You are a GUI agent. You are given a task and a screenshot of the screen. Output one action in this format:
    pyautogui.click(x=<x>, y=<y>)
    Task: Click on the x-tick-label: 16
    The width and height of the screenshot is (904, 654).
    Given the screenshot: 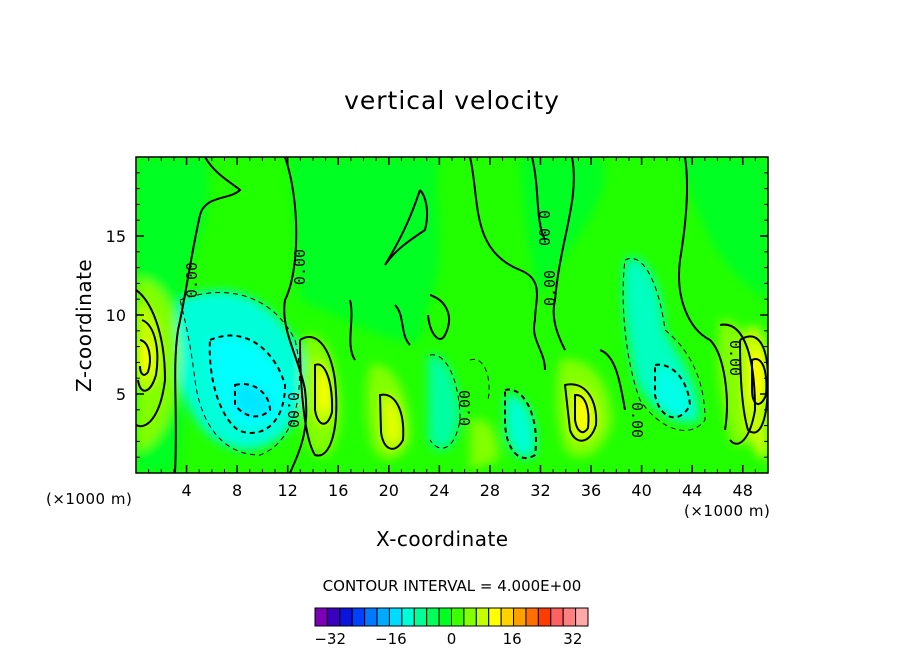 What is the action you would take?
    pyautogui.click(x=338, y=490)
    